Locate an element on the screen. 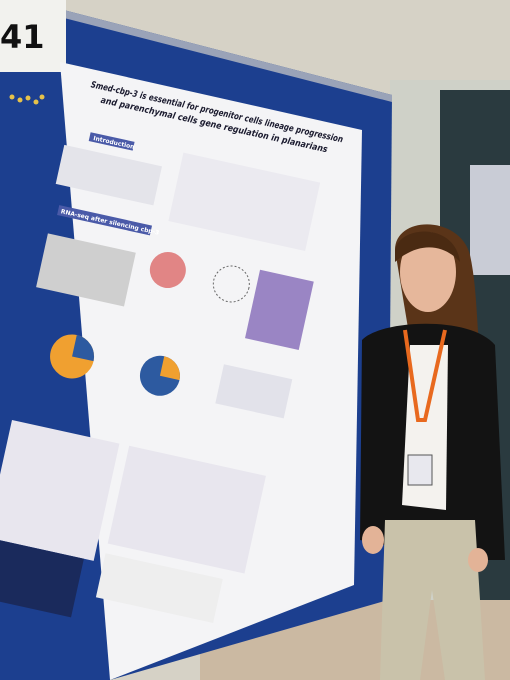 The height and width of the screenshot is (680, 510). microscopy-images is located at coordinates (42, 578).